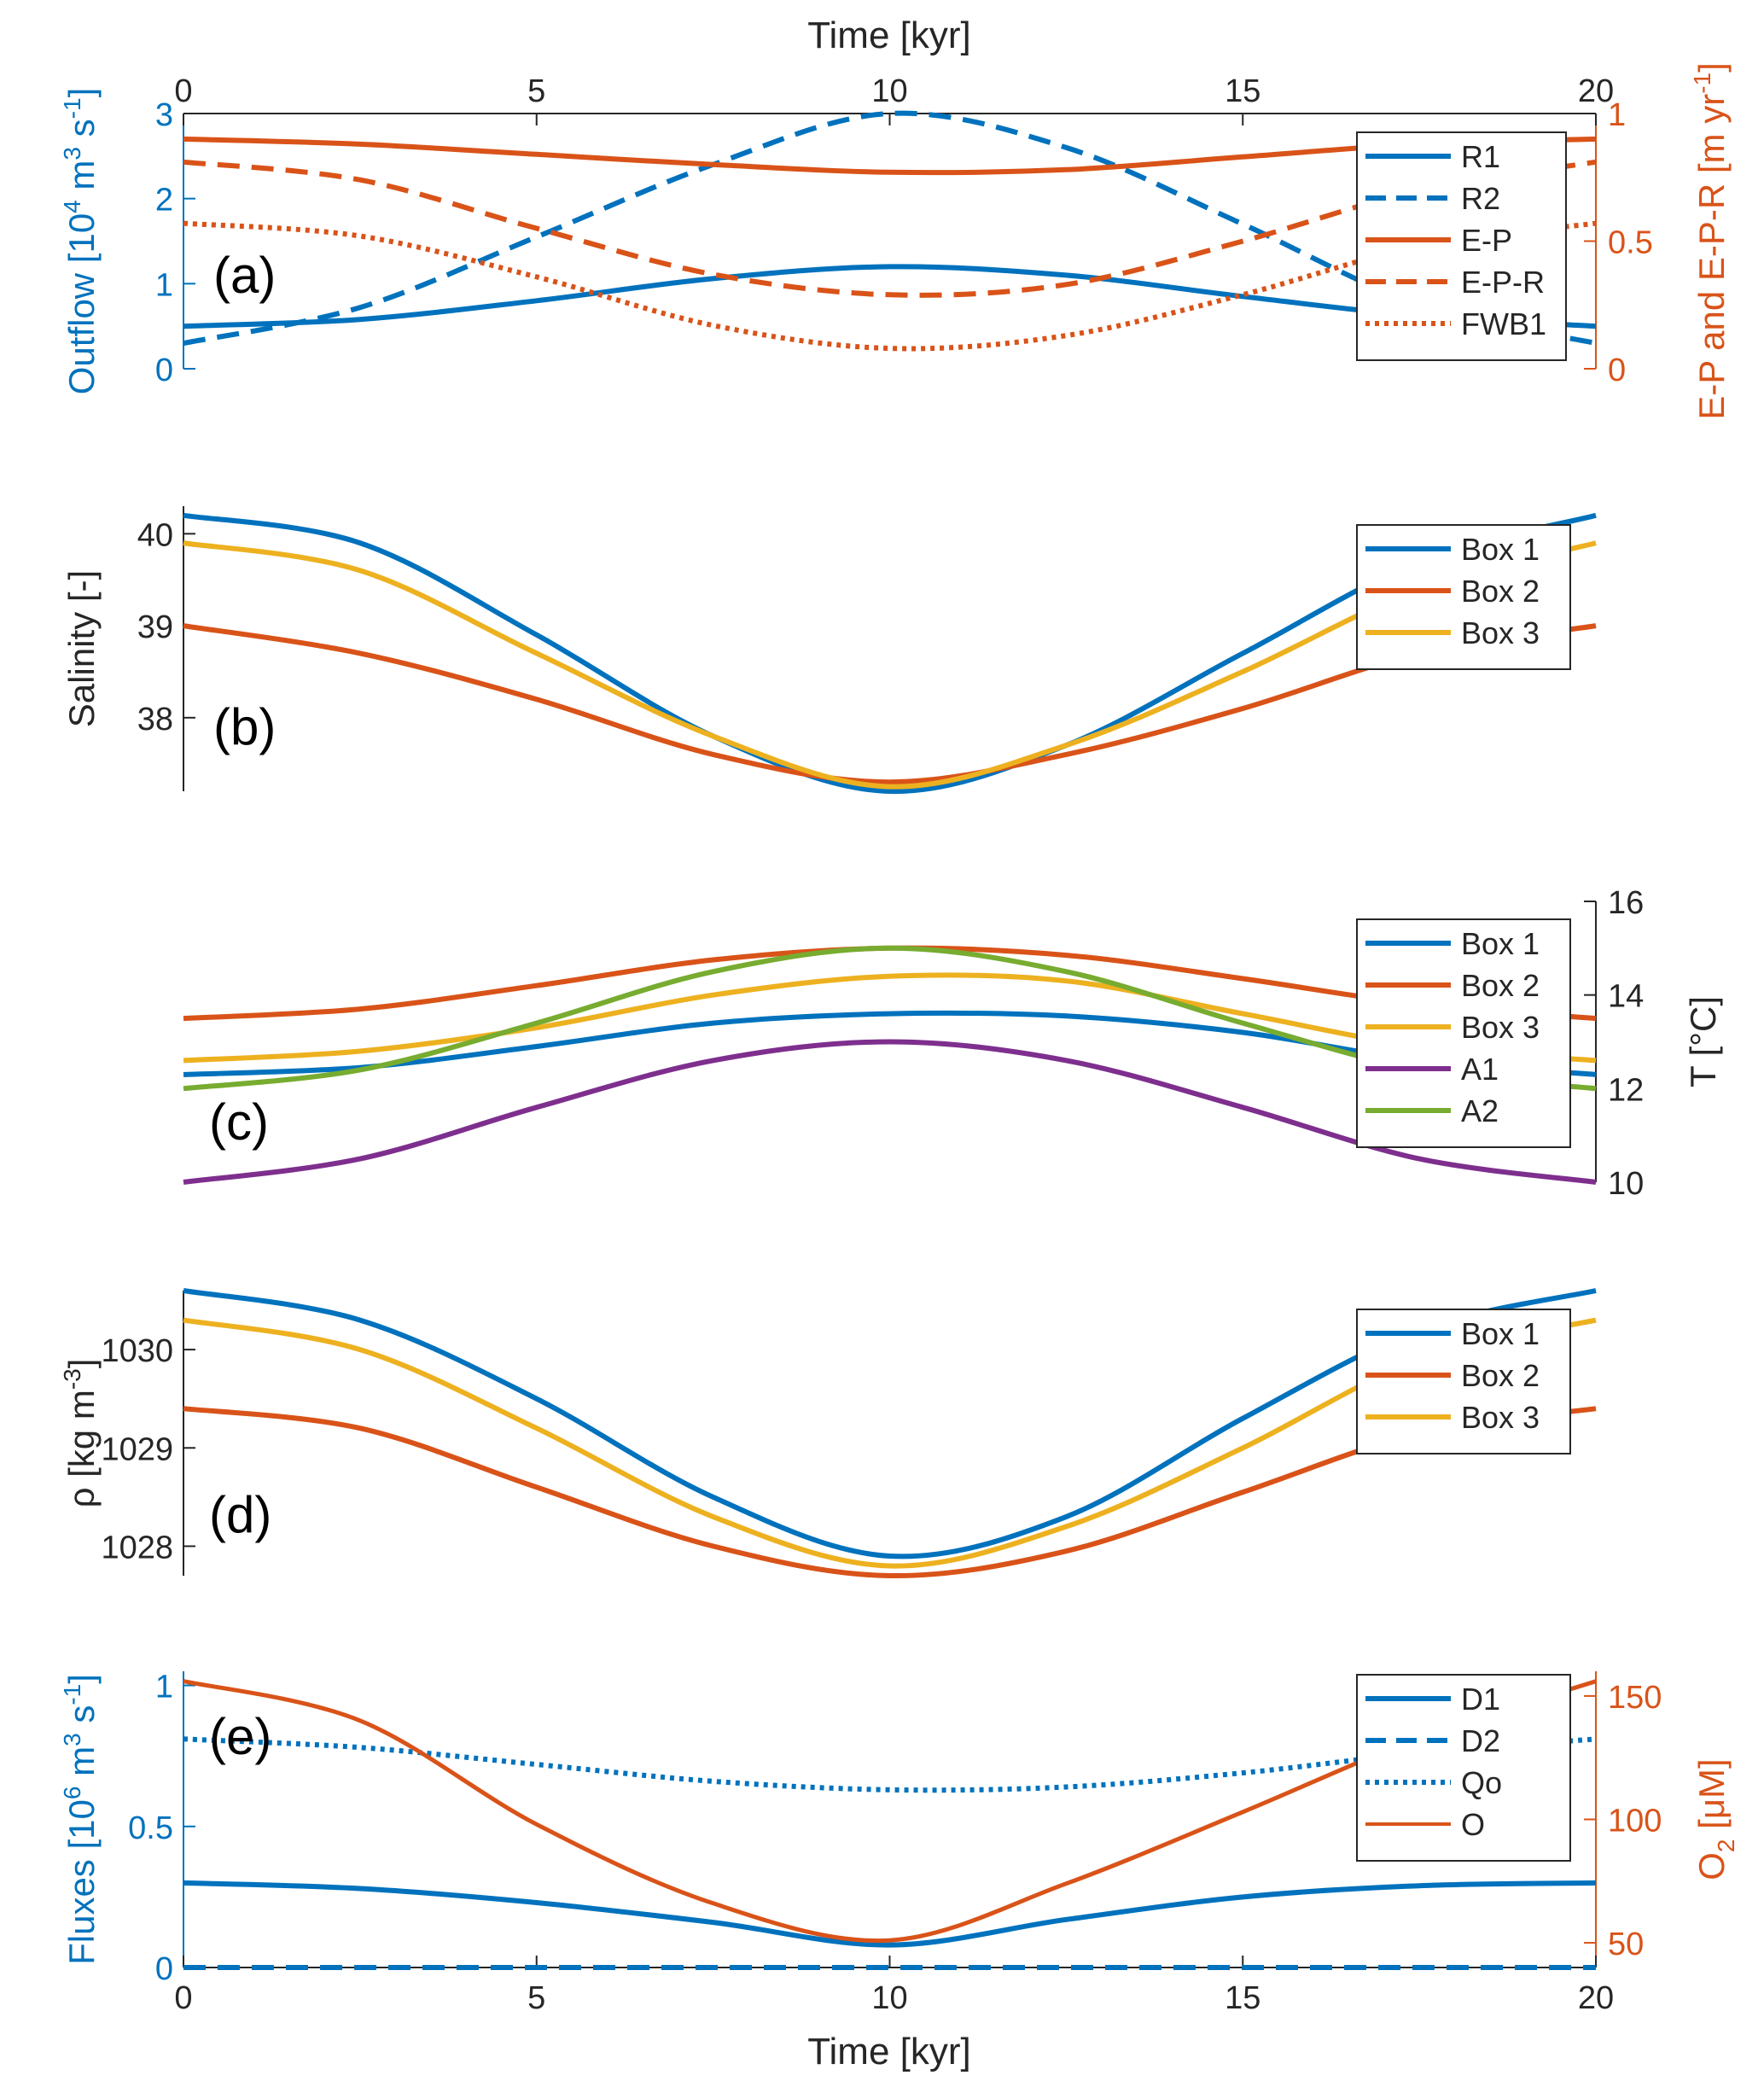  What do you see at coordinates (1631, 243) in the screenshot?
I see `right-tick-label: 0.5` at bounding box center [1631, 243].